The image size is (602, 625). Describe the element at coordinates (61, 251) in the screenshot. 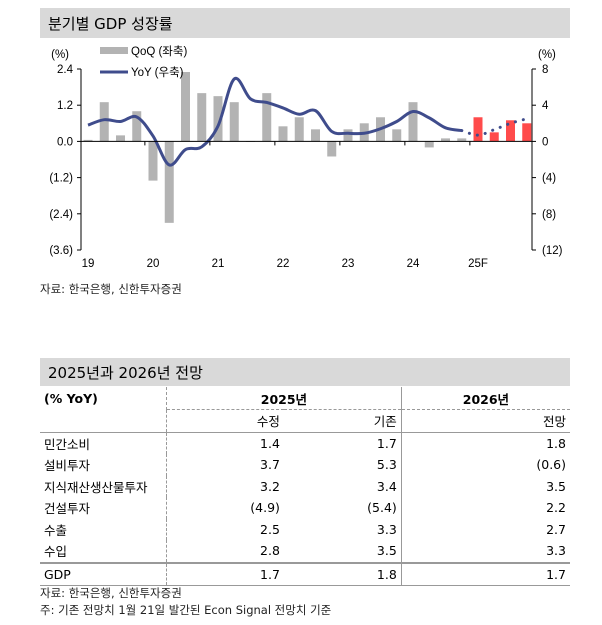

I see `left-tick-label: (3.6)` at that location.